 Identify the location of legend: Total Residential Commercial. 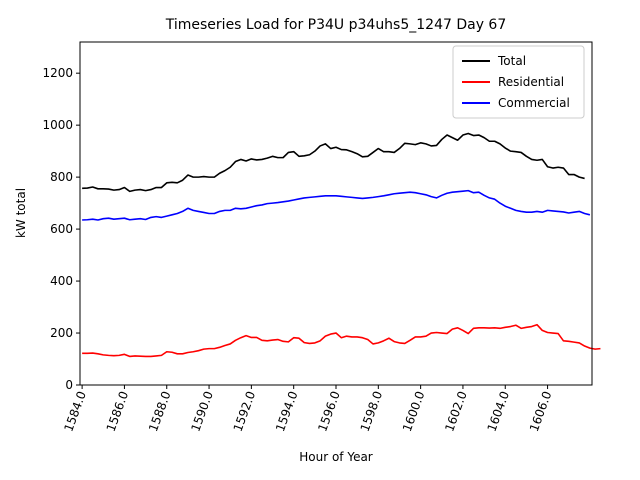
(518, 82).